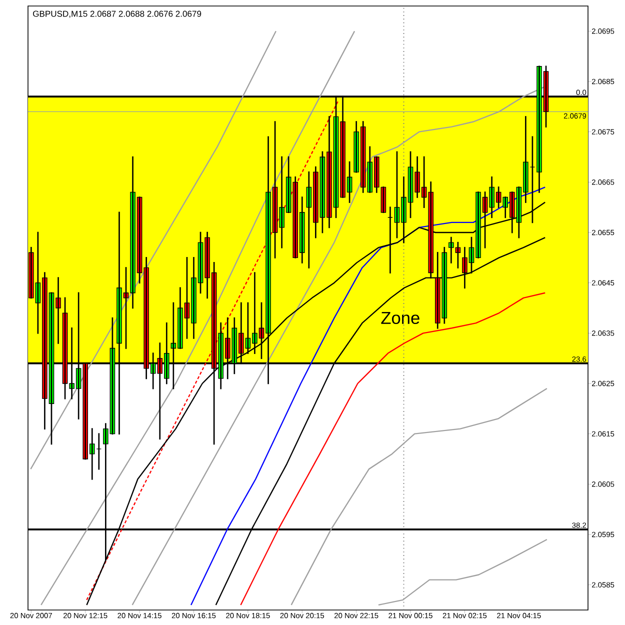 Image resolution: width=625 pixels, height=625 pixels. What do you see at coordinates (390, 240) in the screenshot?
I see `candlestick` at bounding box center [390, 240].